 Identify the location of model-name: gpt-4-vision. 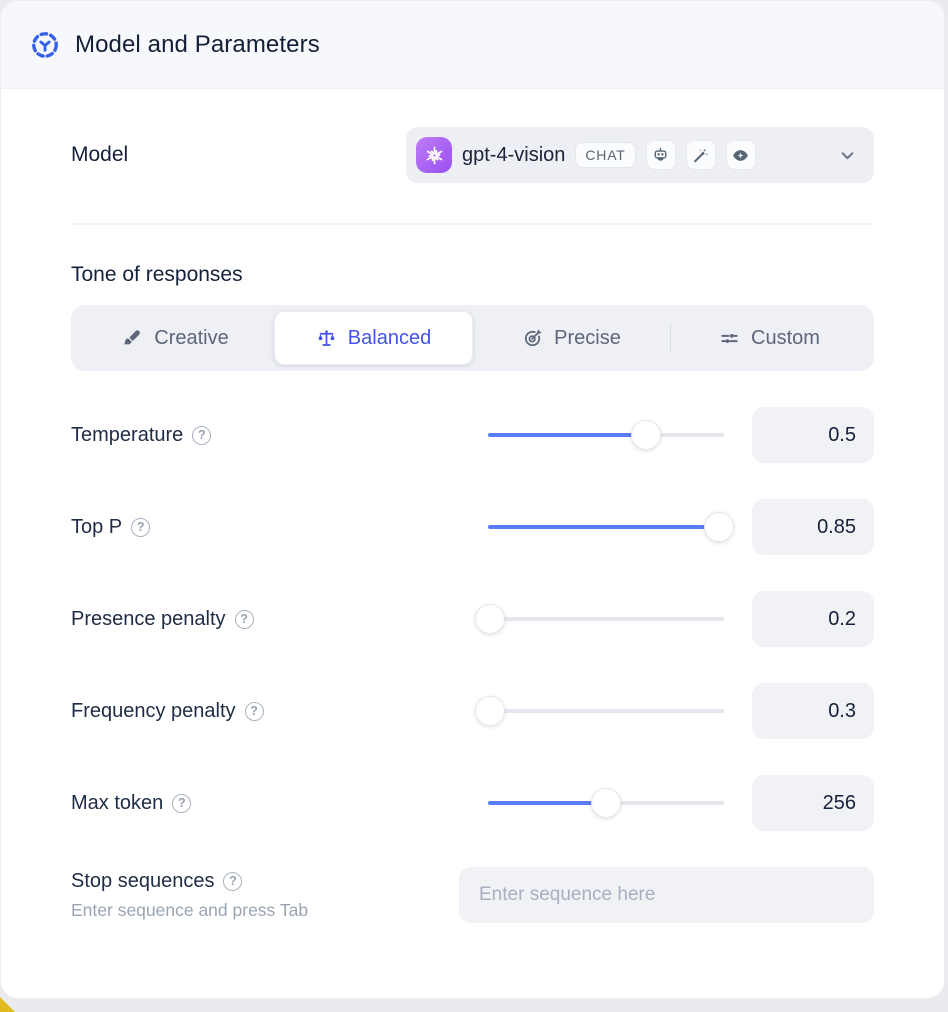
(514, 154).